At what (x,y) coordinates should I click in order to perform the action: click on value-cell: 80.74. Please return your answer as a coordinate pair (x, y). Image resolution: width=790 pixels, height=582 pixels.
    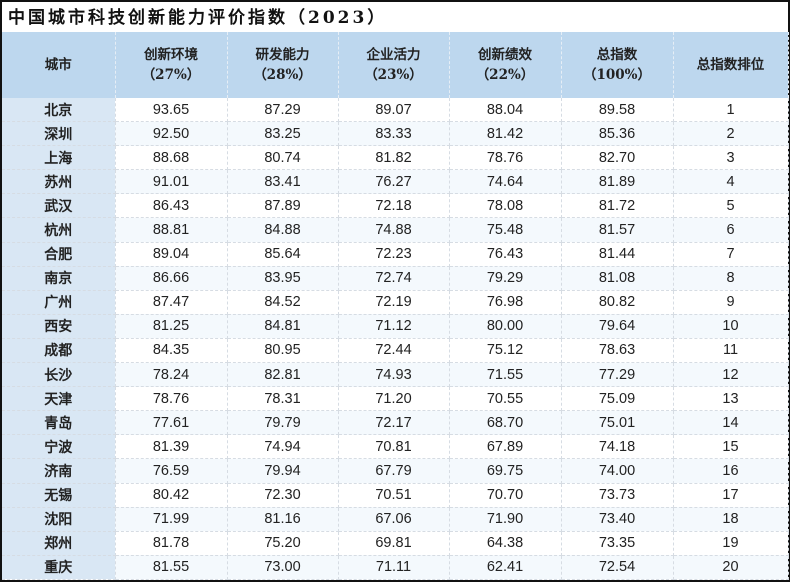
    Looking at the image, I should click on (283, 158).